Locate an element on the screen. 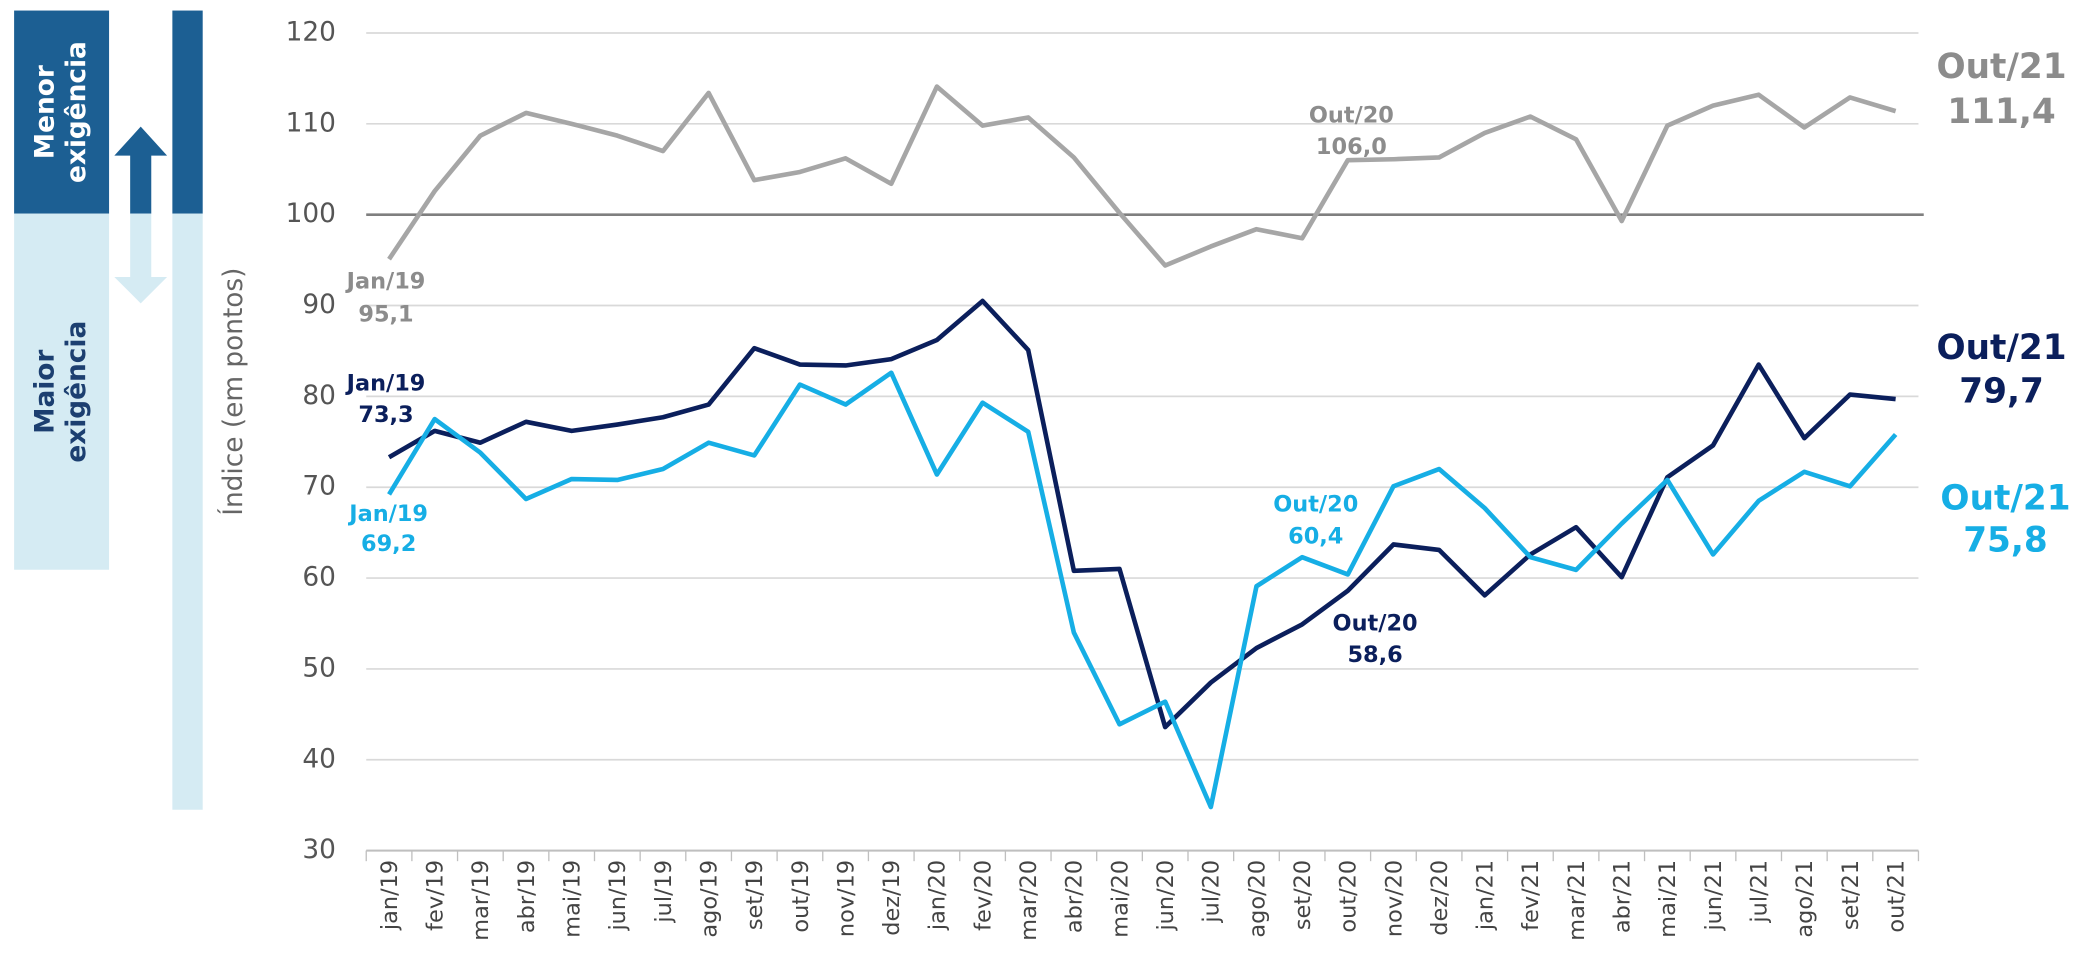  down-arrow is located at coordinates (141, 258).